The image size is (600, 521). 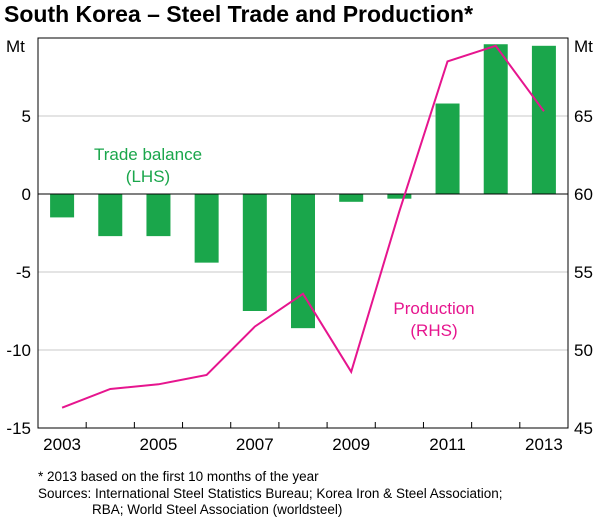 I want to click on left-tick-label: -10, so click(x=18, y=350).